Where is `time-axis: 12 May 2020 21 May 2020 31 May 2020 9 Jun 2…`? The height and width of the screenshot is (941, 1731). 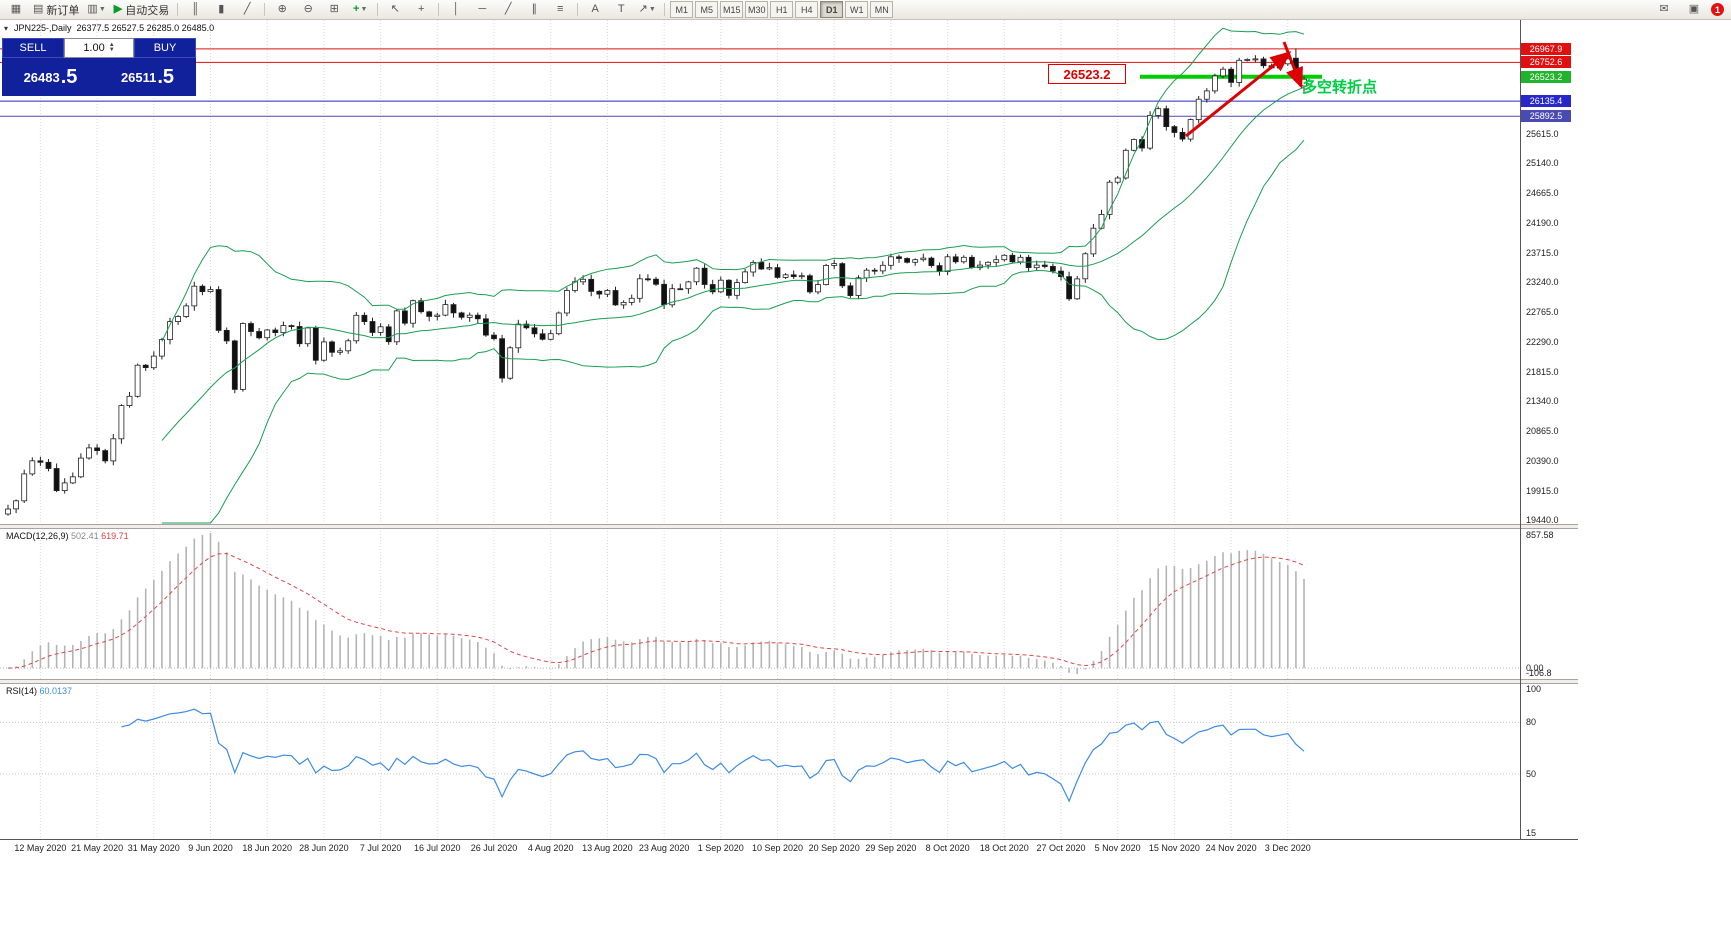 time-axis: 12 May 2020 21 May 2020 31 May 2020 9 Jun 2… is located at coordinates (789, 849).